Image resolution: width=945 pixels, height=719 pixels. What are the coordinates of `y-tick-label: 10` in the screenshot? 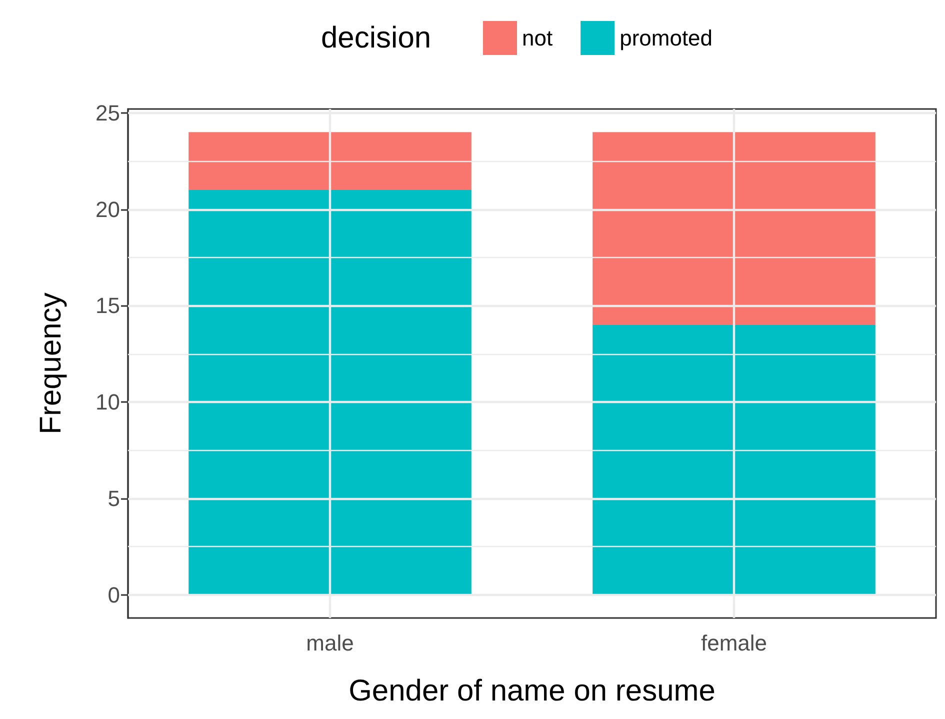 It's located at (108, 402).